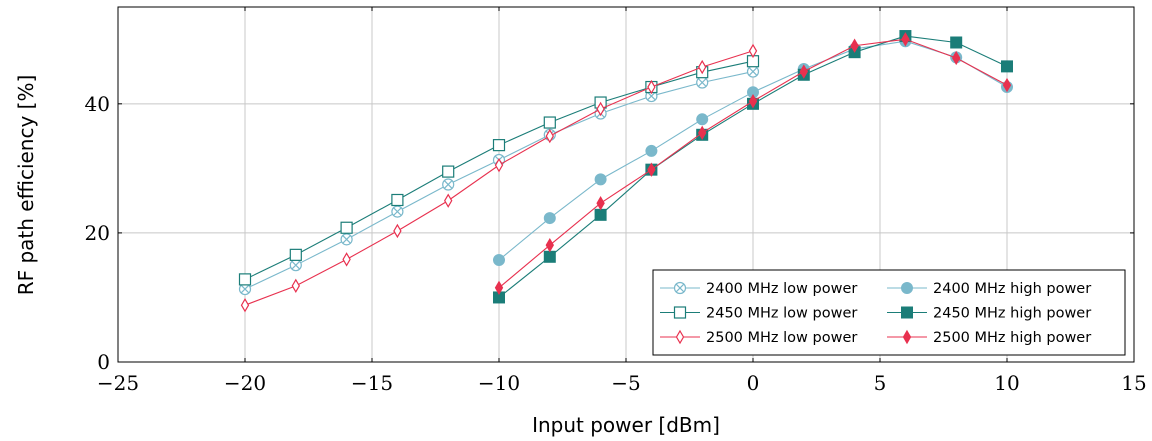  I want to click on x-tick-label: −20, so click(245, 383).